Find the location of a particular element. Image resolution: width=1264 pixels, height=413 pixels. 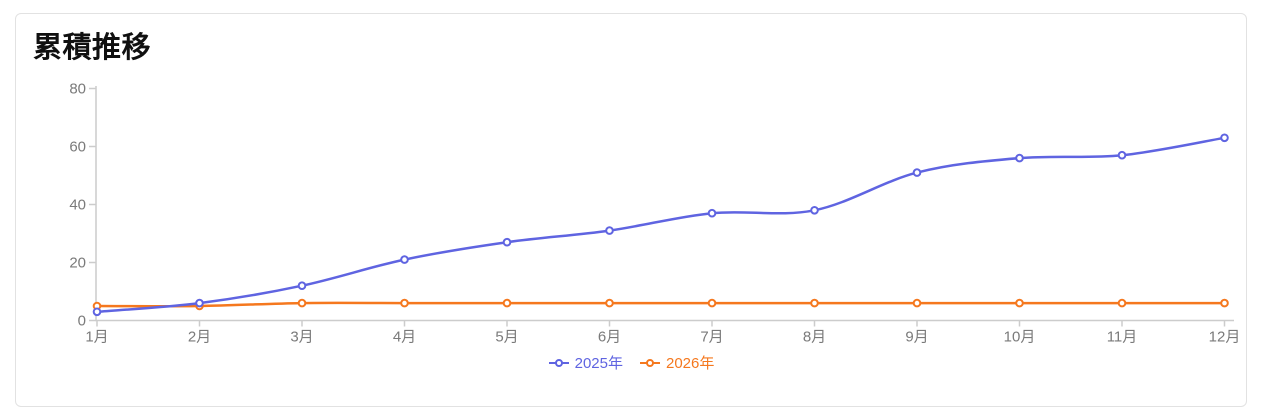

legend-item-2025: 2025年 is located at coordinates (585, 363).